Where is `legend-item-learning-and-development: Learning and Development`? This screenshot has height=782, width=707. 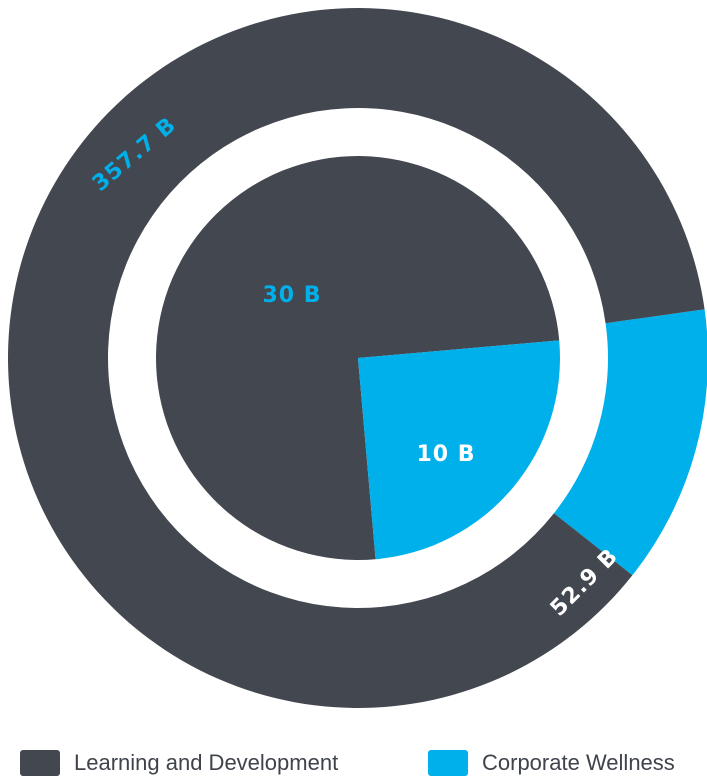 legend-item-learning-and-development: Learning and Development is located at coordinates (179, 763).